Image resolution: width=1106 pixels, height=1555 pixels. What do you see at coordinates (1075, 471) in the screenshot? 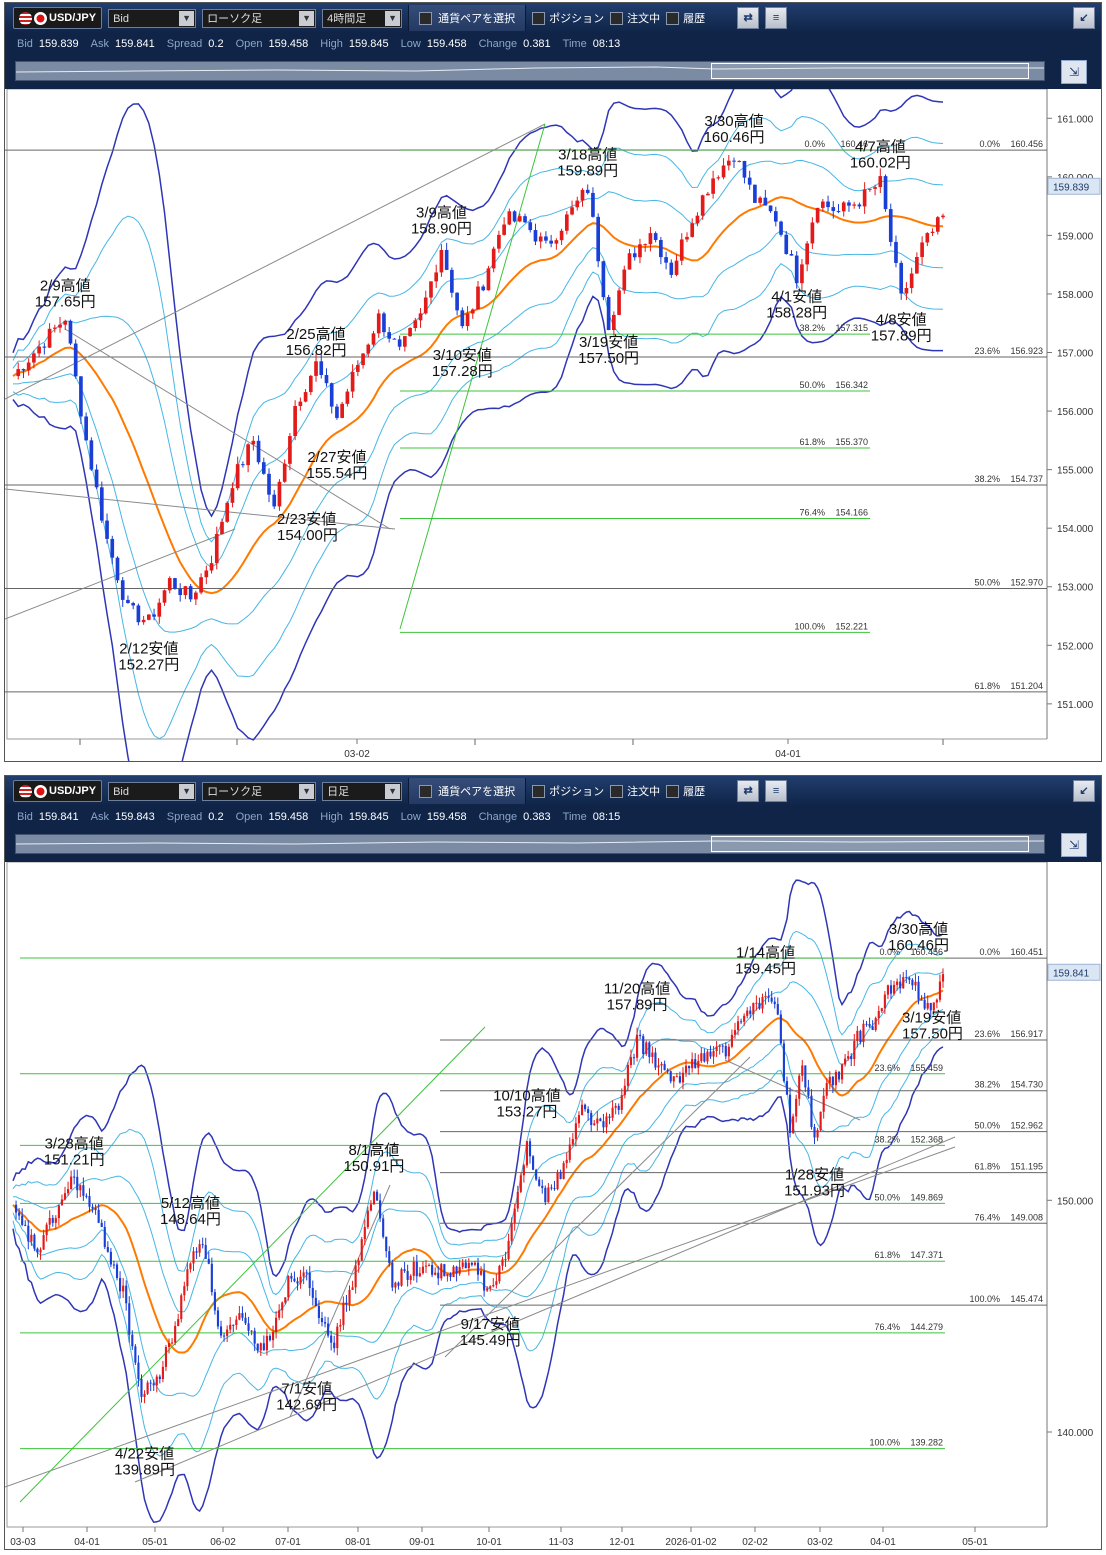
I see `y-tick-label: 155.000` at bounding box center [1075, 471].